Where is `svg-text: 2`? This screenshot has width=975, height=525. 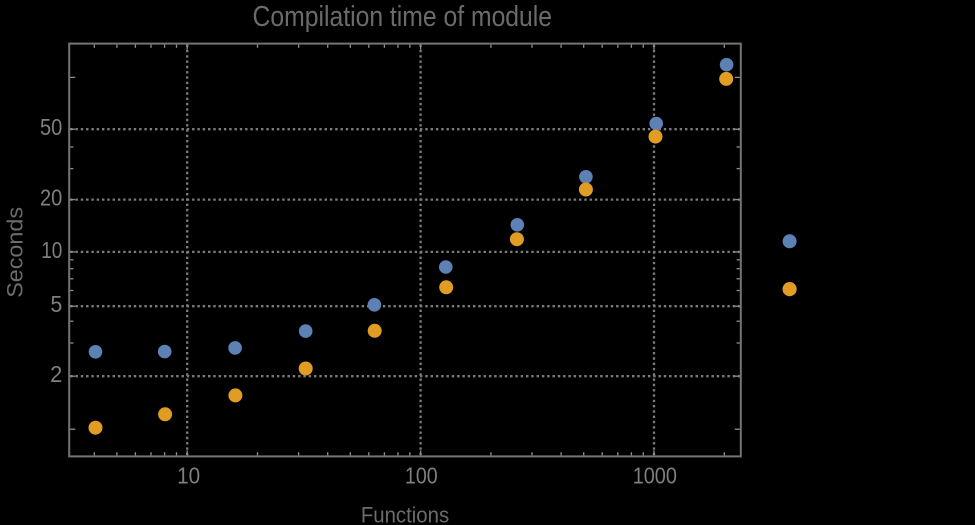 svg-text: 2 is located at coordinates (56, 374).